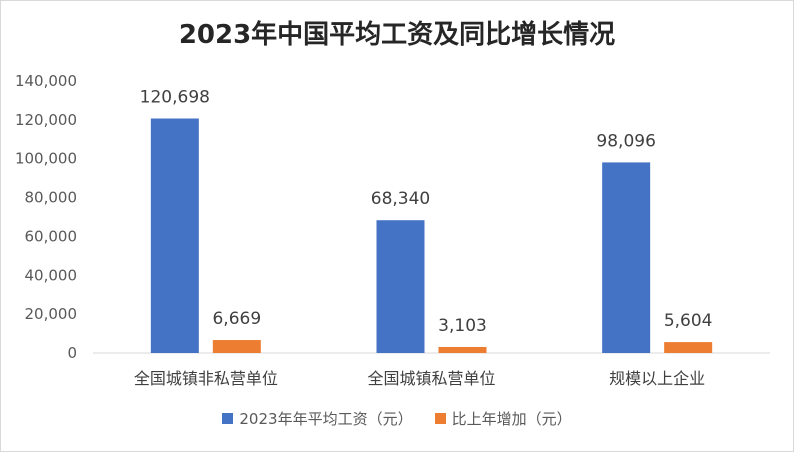  Describe the element at coordinates (431, 378) in the screenshot. I see `x-category-label: 全国城镇私营单位` at that location.